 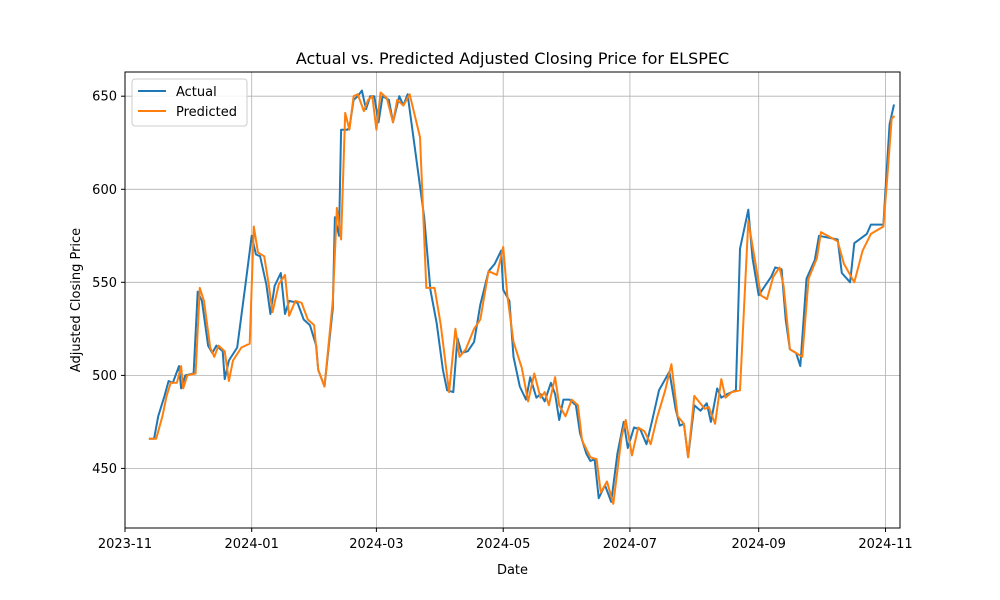 What do you see at coordinates (885, 544) in the screenshot?
I see `x-tick-label: 2024-11` at bounding box center [885, 544].